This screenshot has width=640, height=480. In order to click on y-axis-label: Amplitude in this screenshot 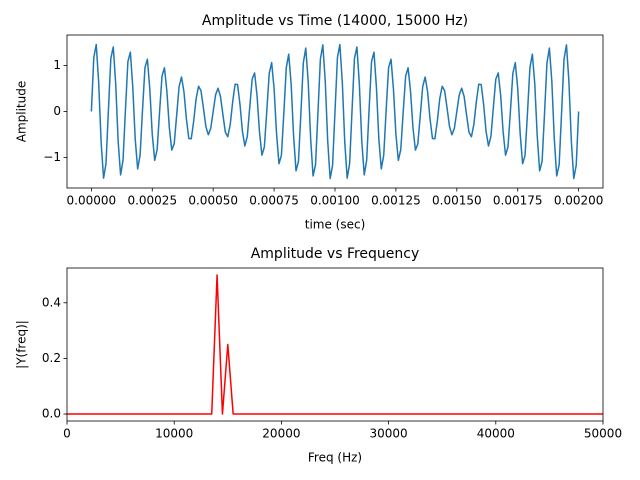, I will do `click(22, 112)`.